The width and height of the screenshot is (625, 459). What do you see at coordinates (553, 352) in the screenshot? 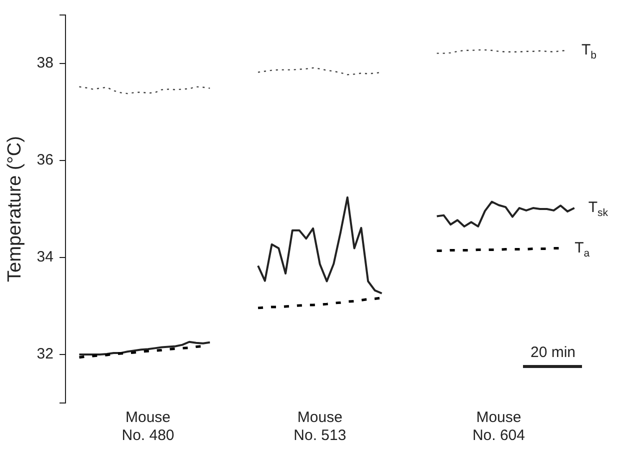
I see `annotation: 20 min` at bounding box center [553, 352].